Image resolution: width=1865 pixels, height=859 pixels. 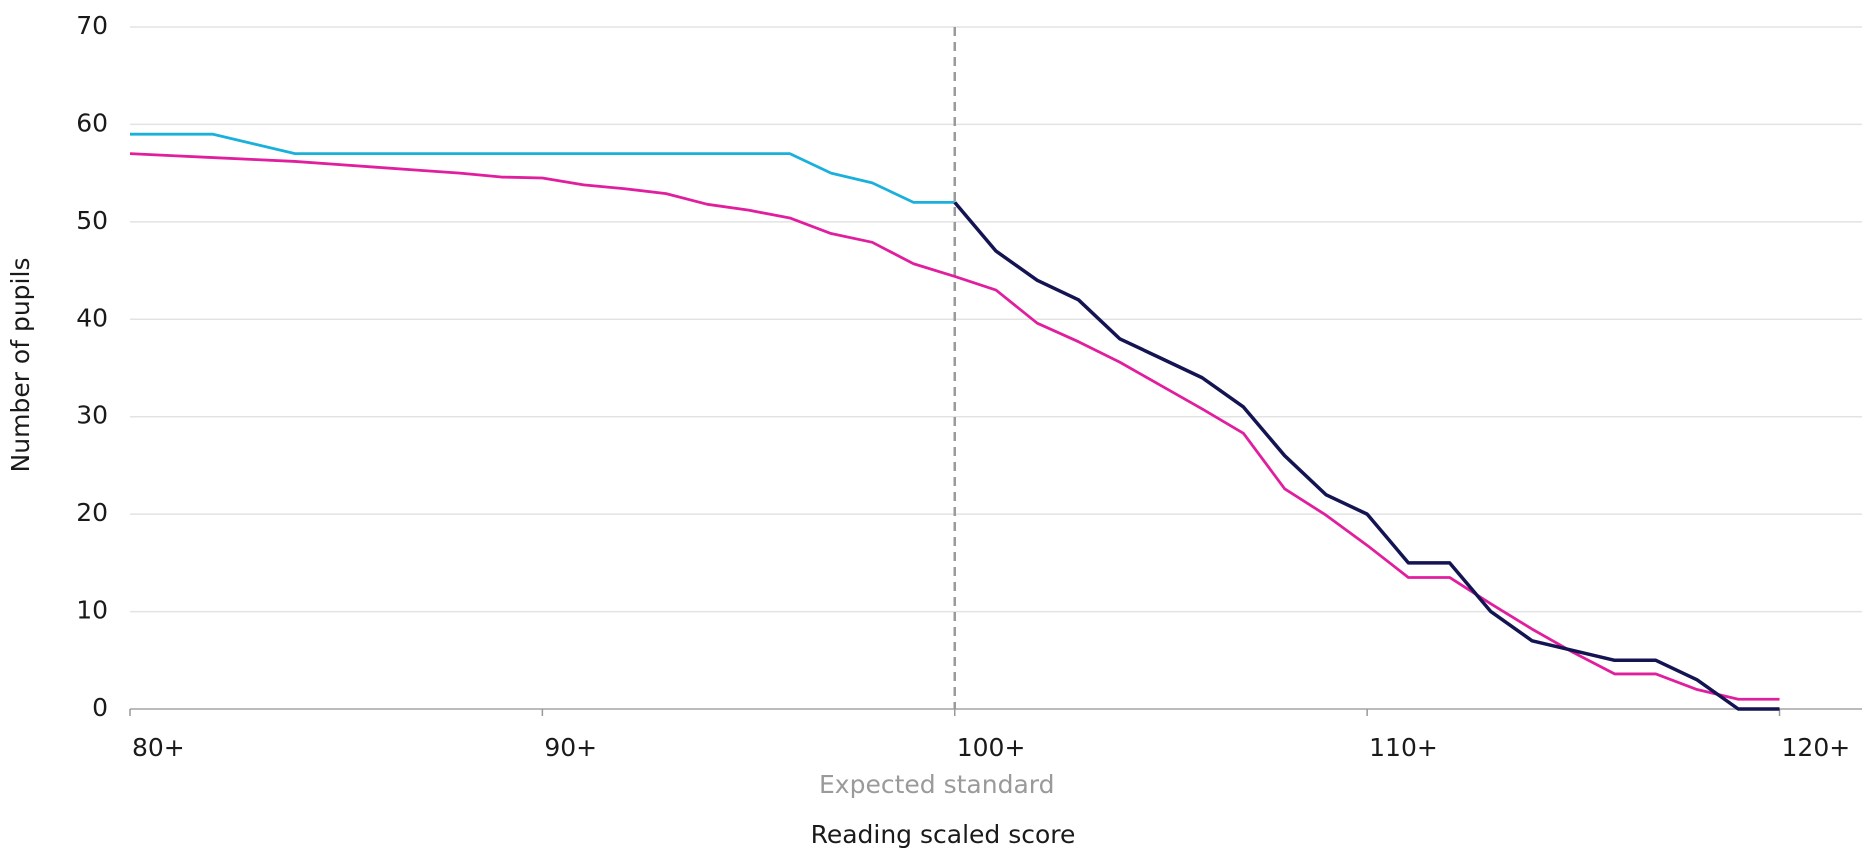 I want to click on reference-label: Expected standard, so click(x=936, y=784).